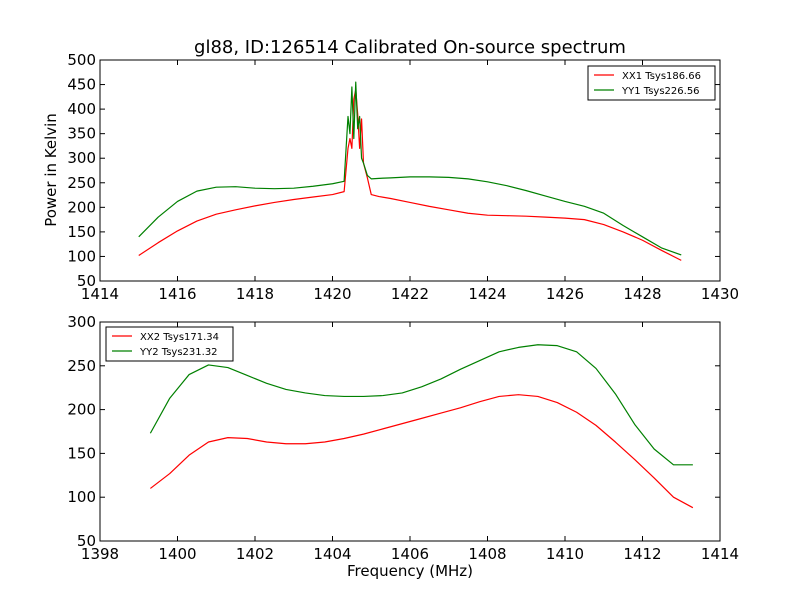 Image resolution: width=800 pixels, height=600 pixels. What do you see at coordinates (178, 352) in the screenshot?
I see `legend-label: YY2 Tsys231.32` at bounding box center [178, 352].